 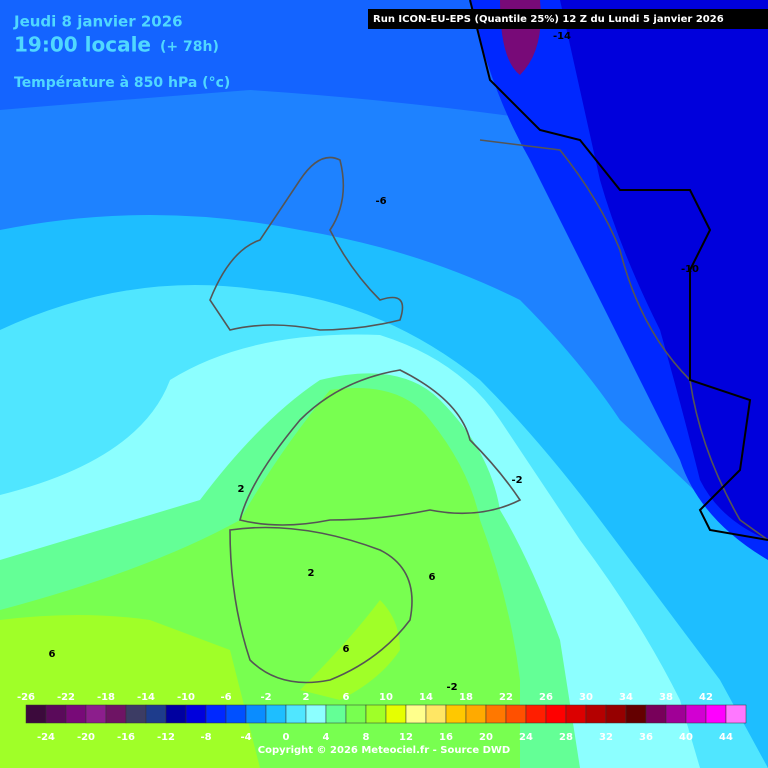 I want to click on legend-label: -12, so click(x=166, y=737).